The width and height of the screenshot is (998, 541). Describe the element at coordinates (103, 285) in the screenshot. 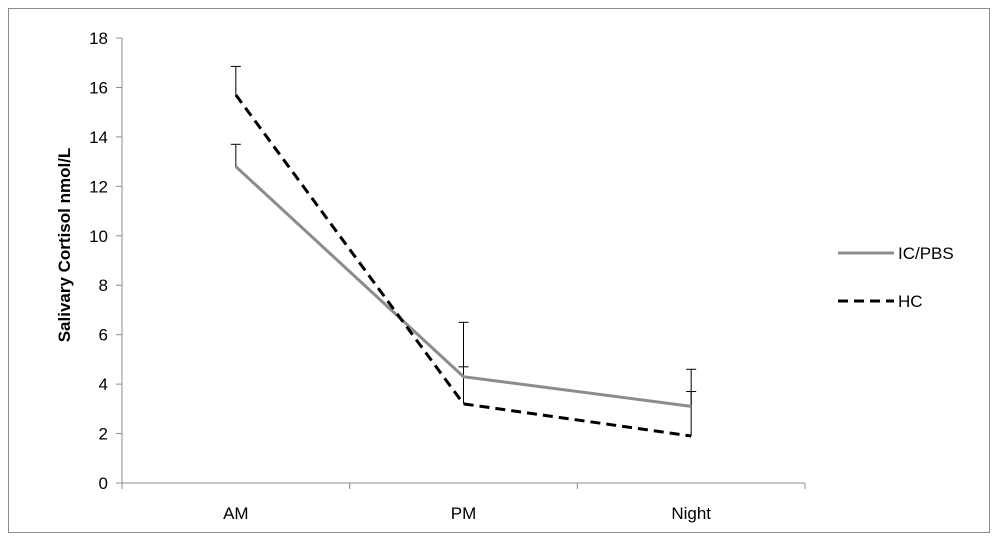

I see `y-tick-label: 8` at that location.